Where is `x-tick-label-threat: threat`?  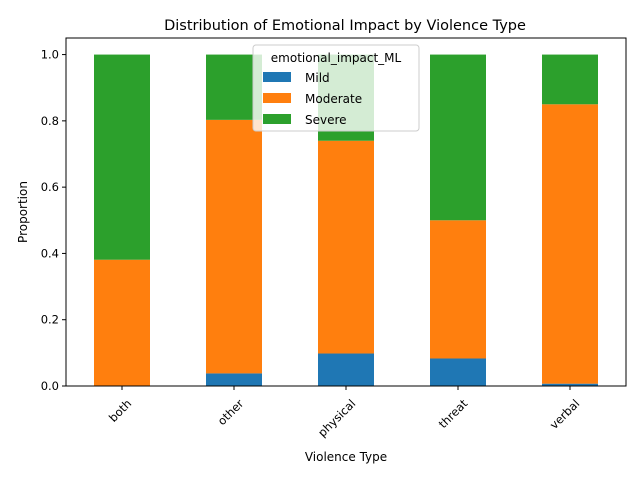 x-tick-label-threat: threat is located at coordinates (453, 413).